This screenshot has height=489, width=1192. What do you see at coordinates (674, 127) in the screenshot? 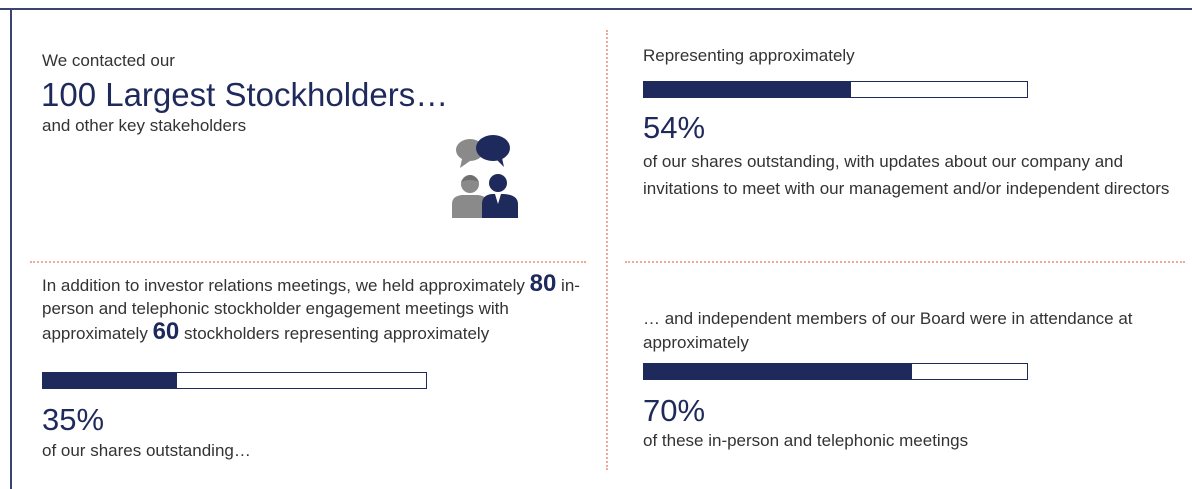
I see `percent: 54%` at bounding box center [674, 127].